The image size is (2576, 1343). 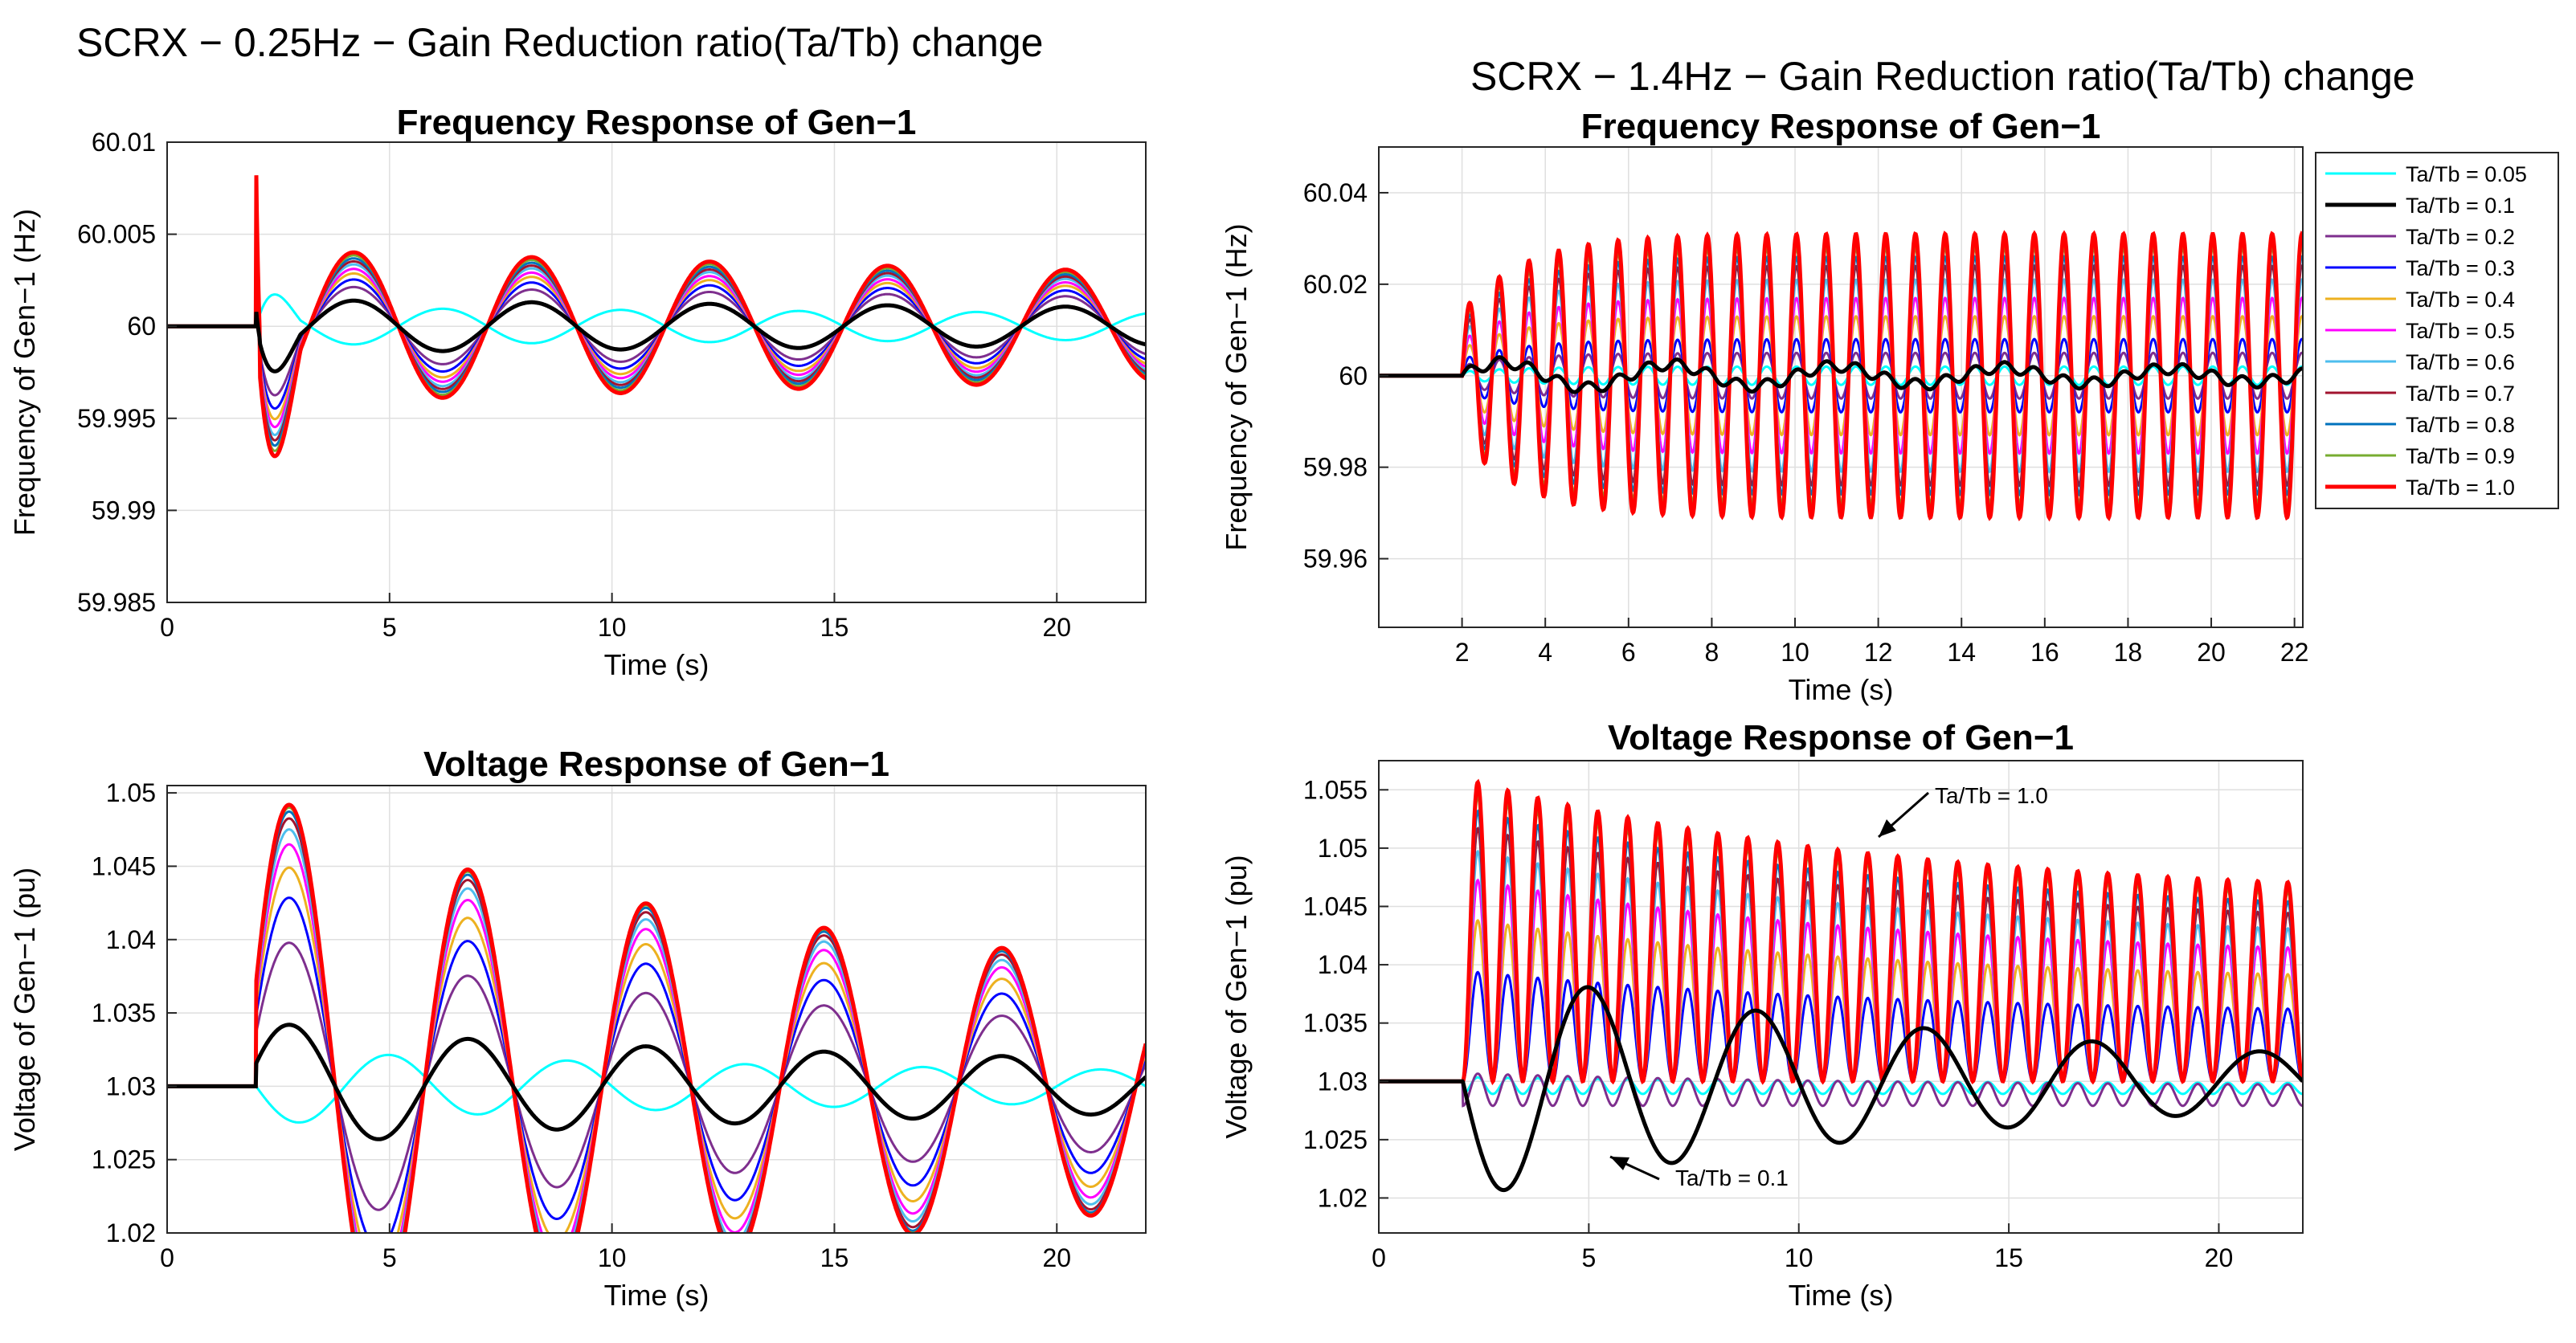 I want to click on y-tick-label: 59.96, so click(x=1335, y=559).